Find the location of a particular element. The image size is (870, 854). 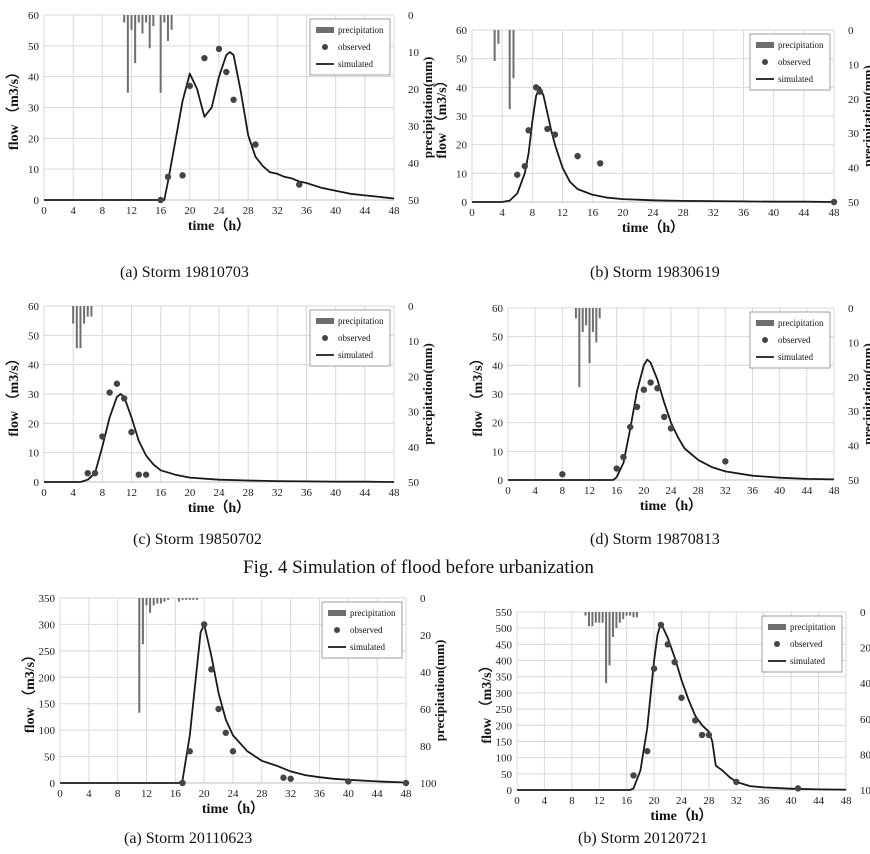

y2-tick-label: 80 is located at coordinates (426, 747).